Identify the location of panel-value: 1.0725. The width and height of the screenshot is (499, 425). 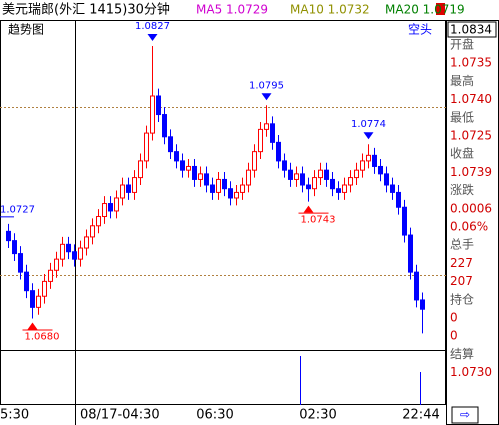
(471, 136).